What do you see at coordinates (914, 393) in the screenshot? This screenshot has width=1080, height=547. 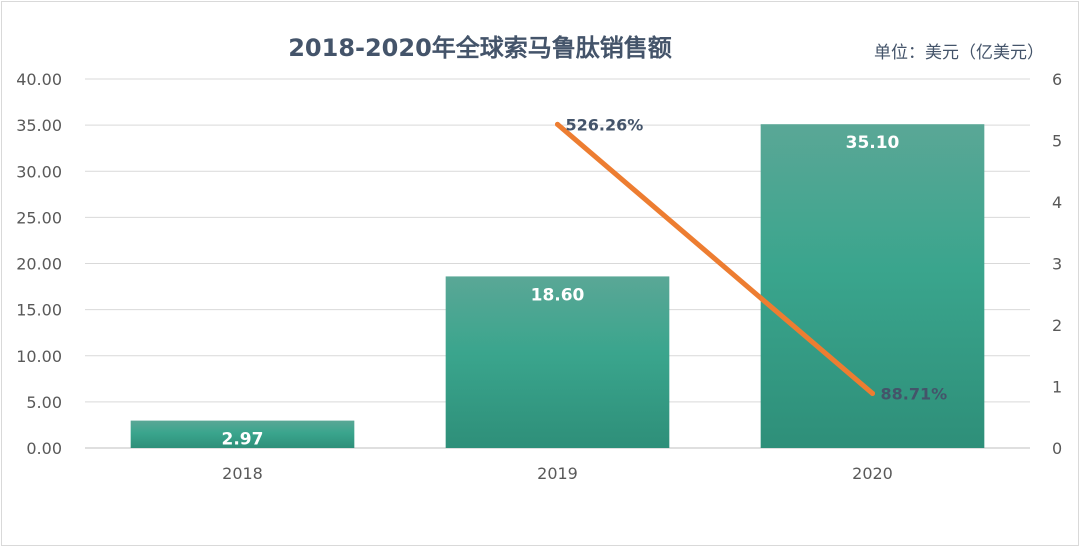 I see `growth-value-label: 88.71%` at bounding box center [914, 393].